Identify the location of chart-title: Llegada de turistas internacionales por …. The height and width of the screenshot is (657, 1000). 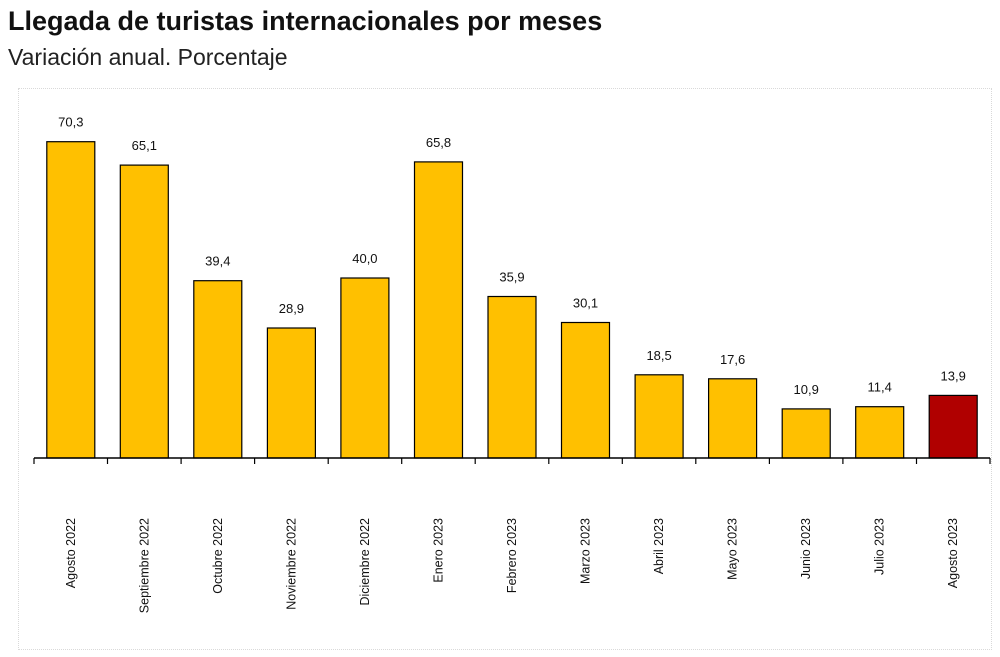
(305, 21).